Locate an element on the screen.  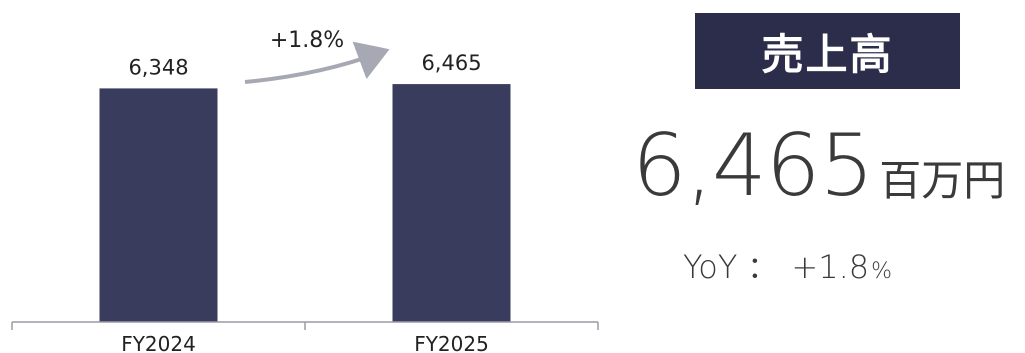
category-label-fy2025: FY2025 is located at coordinates (451, 342).